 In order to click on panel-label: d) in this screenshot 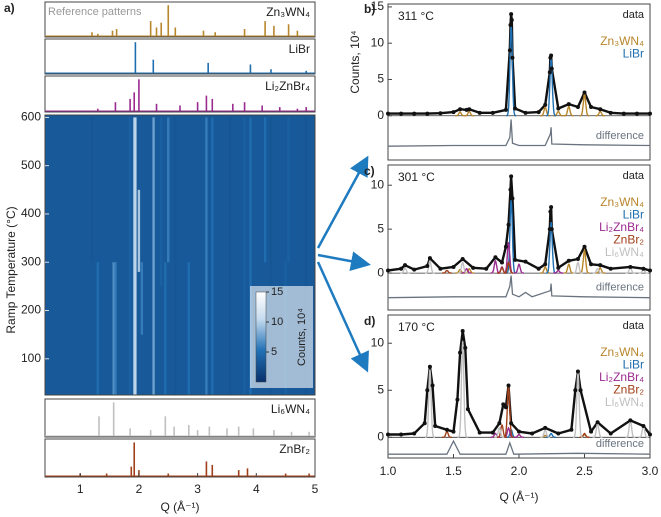, I will do `click(369, 321)`.